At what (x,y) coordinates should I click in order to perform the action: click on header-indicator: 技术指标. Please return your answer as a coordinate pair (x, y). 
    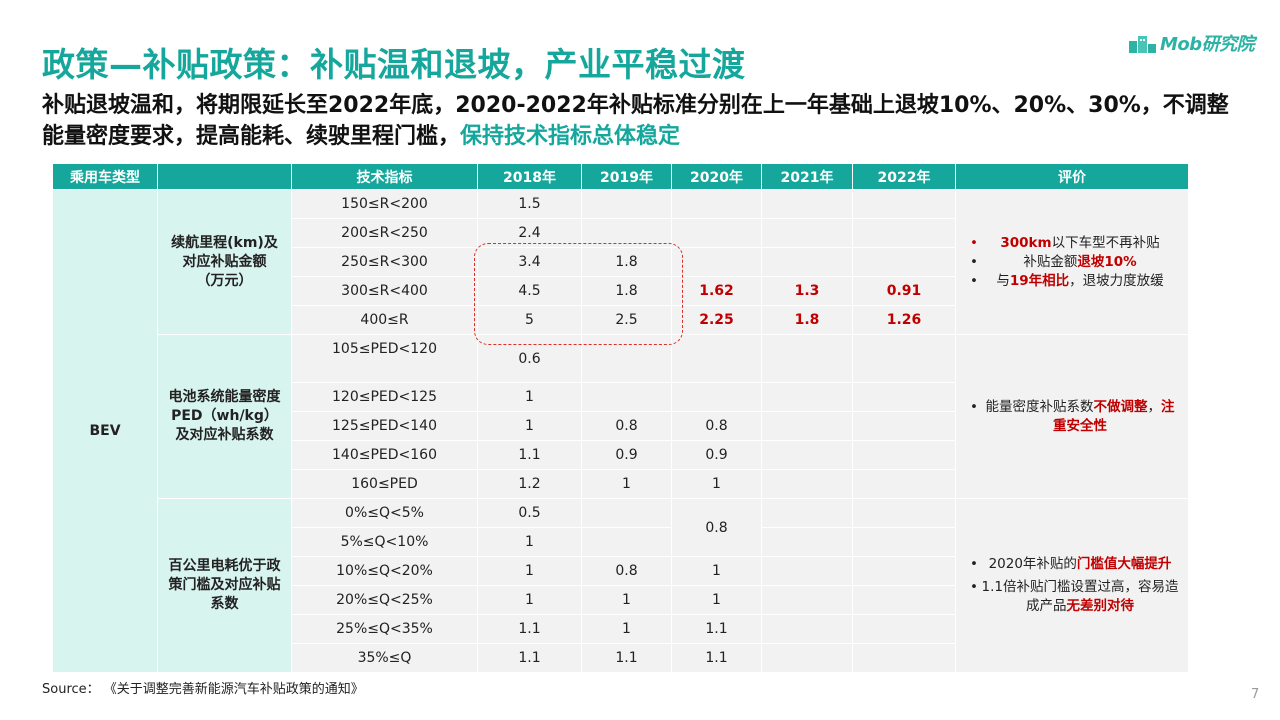
    Looking at the image, I should click on (384, 176).